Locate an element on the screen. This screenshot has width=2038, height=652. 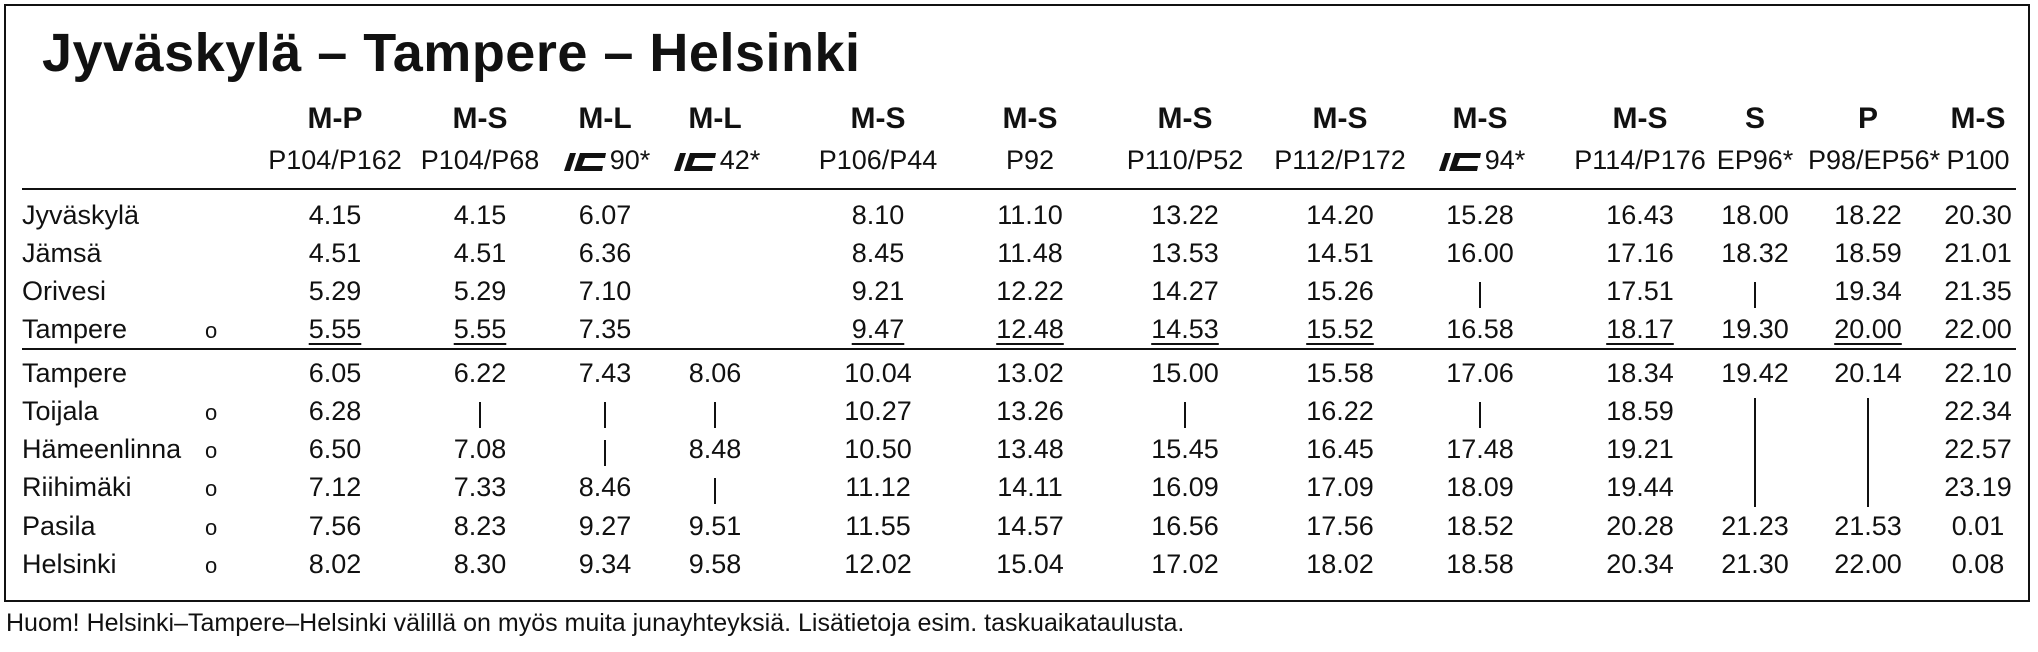
train-number-text: P106/P44 is located at coordinates (878, 160).